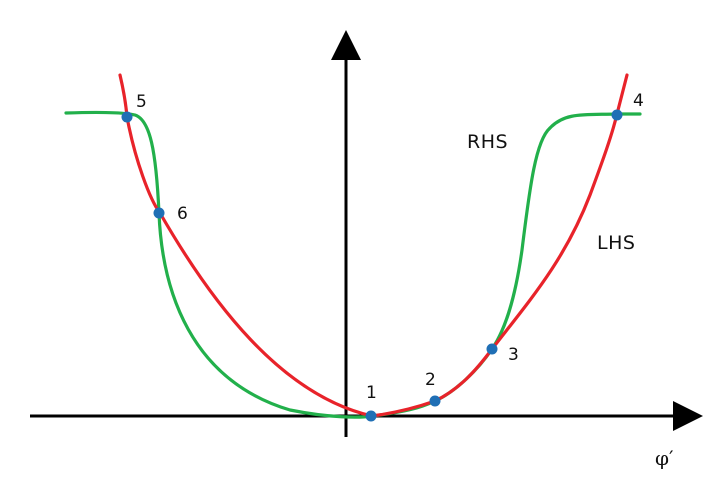 The height and width of the screenshot is (480, 719). Describe the element at coordinates (371, 393) in the screenshot. I see `point-1-label: 1` at that location.